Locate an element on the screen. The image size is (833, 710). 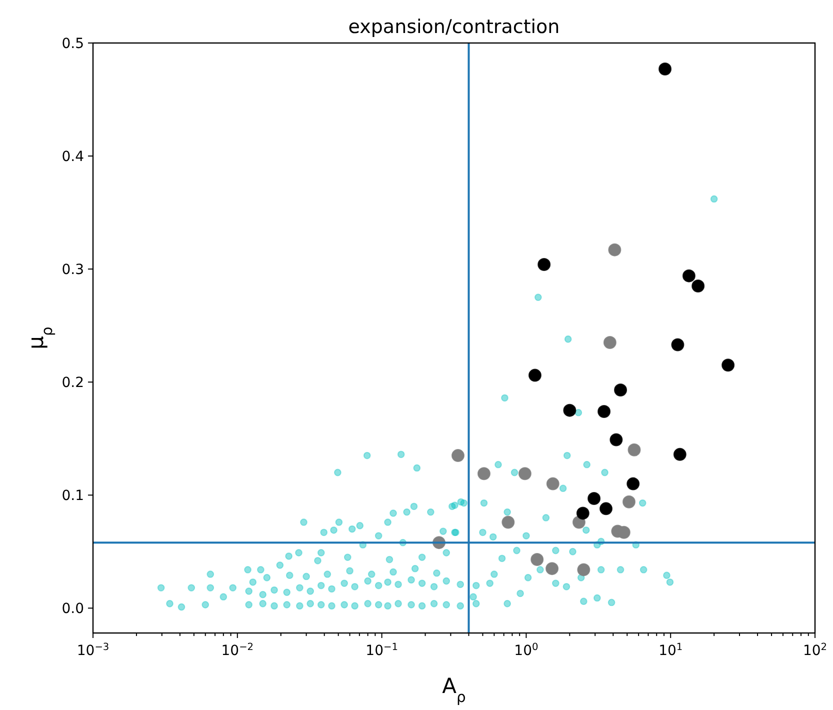
x-axis-title: A$_{ρ}$ is located at coordinates (454, 690).